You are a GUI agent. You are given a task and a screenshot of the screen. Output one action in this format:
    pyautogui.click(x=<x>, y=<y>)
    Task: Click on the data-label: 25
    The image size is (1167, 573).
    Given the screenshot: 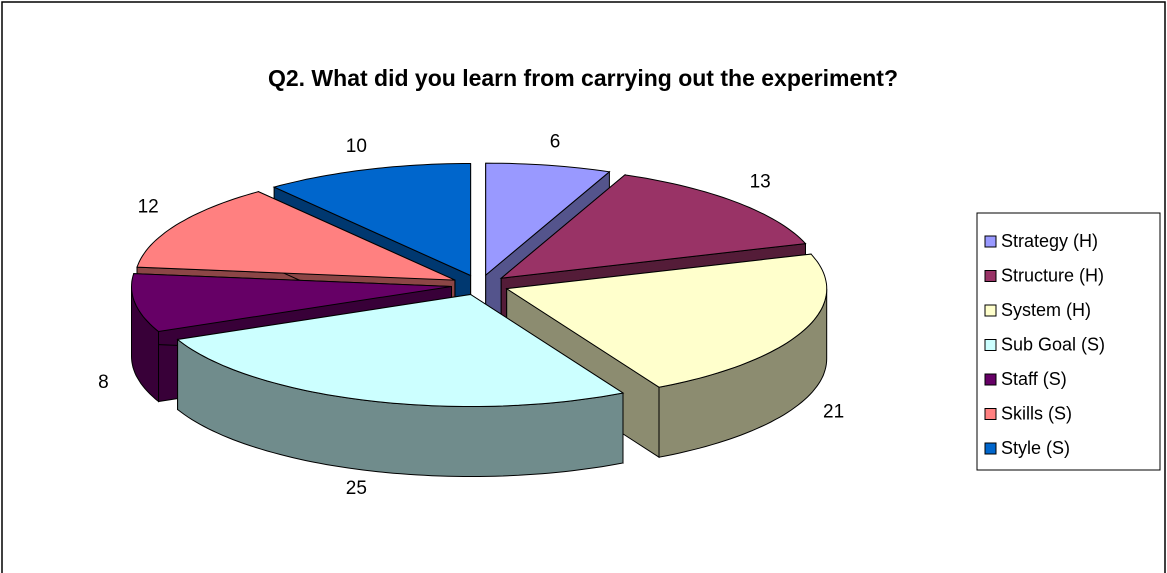 What is the action you would take?
    pyautogui.click(x=356, y=488)
    